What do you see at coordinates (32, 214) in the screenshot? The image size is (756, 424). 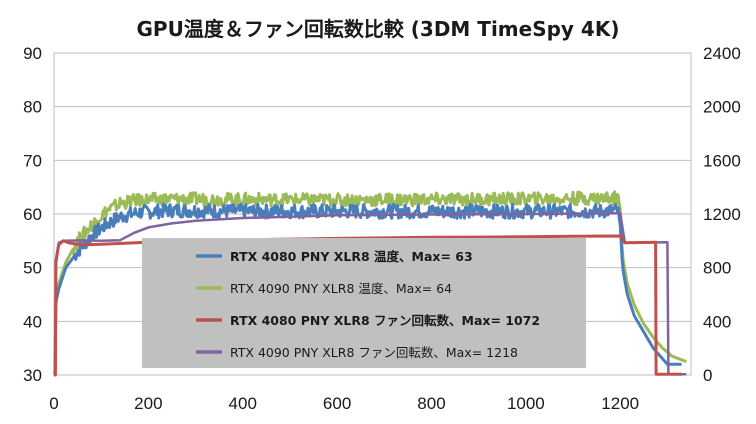 I see `y-tick-label: 60` at bounding box center [32, 214].